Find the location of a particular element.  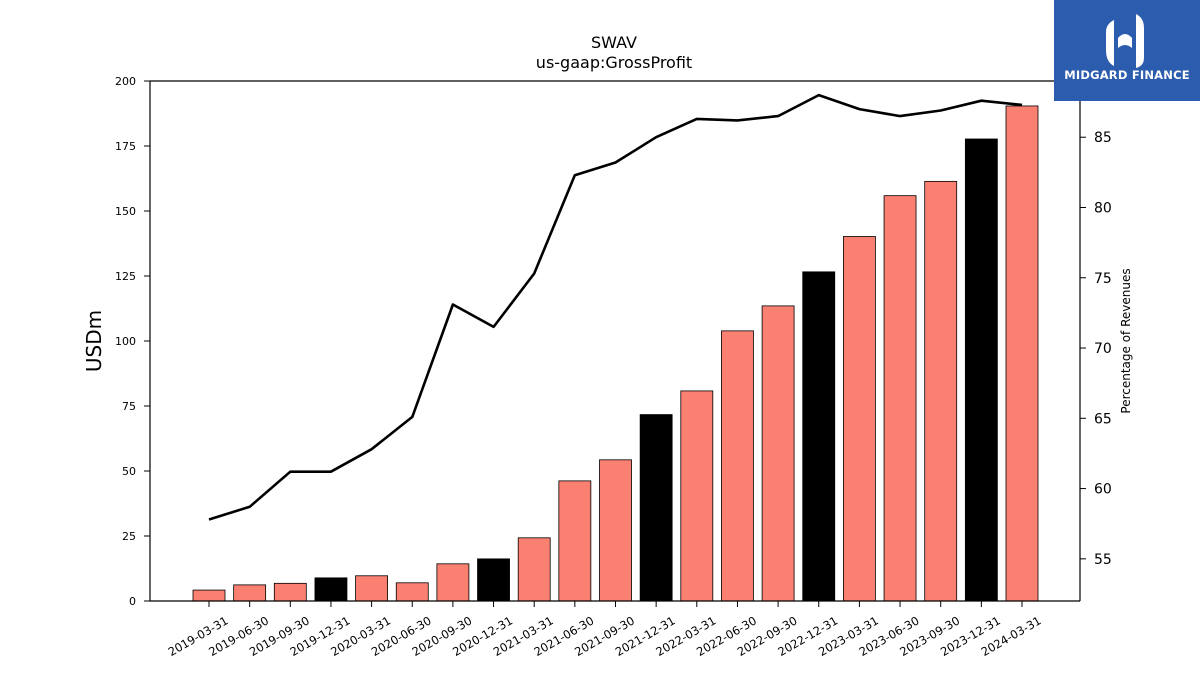

y-tick-label: 25 is located at coordinates (129, 536).